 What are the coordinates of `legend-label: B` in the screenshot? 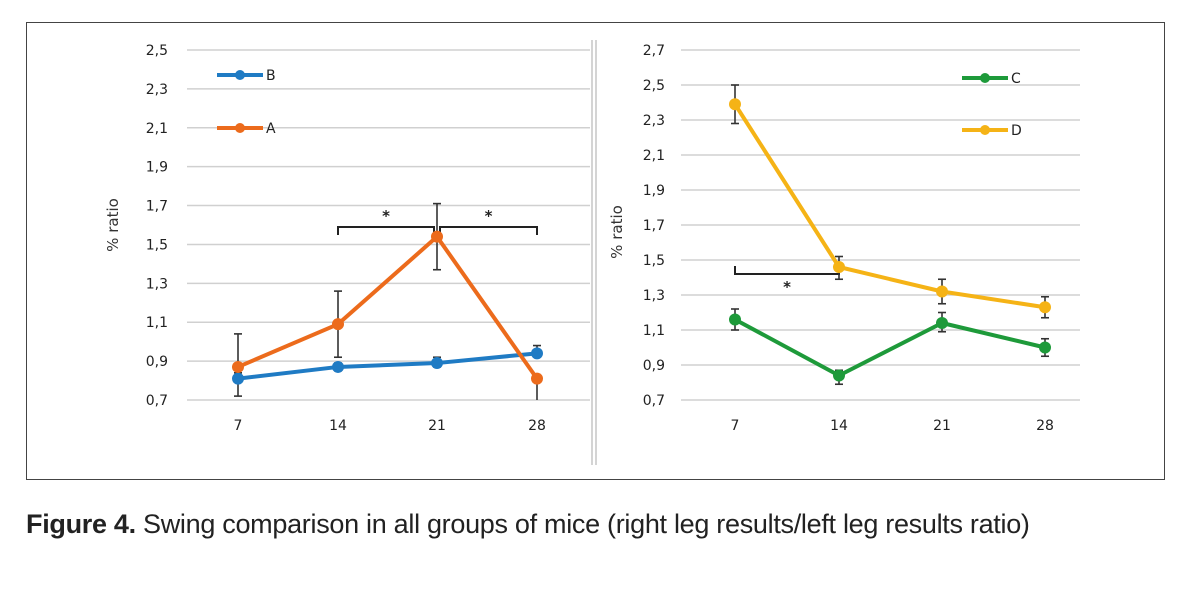 It's located at (271, 76).